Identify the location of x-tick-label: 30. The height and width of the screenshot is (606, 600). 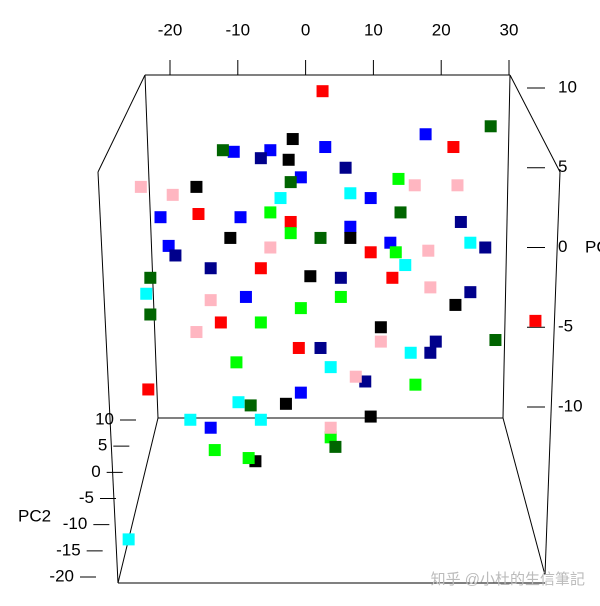
(509, 29).